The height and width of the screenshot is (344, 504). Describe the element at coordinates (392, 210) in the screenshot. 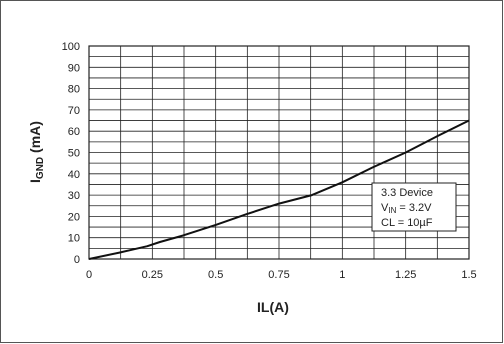

I see `annotation-vin-sub: IN` at that location.